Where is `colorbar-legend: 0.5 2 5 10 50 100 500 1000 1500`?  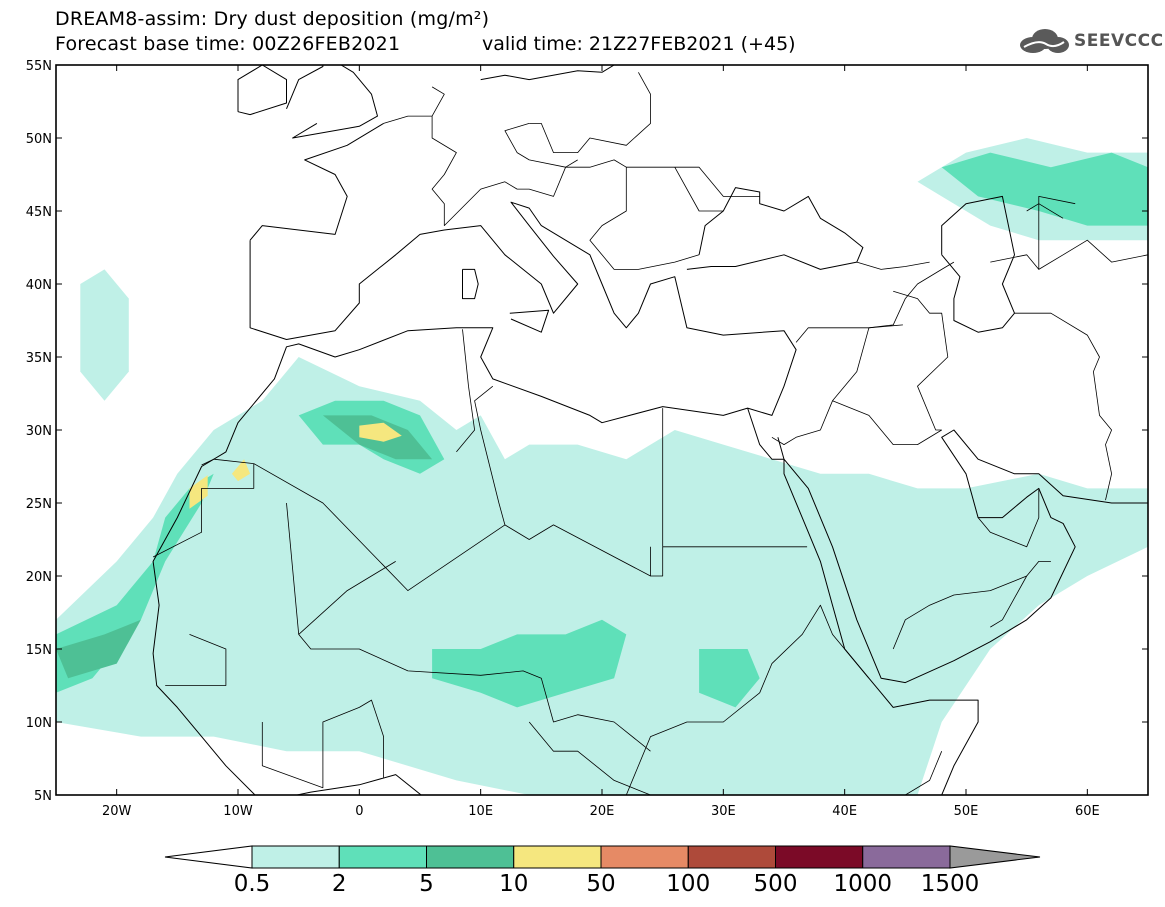 colorbar-legend: 0.5 2 5 10 50 100 500 1000 1500 is located at coordinates (602, 871).